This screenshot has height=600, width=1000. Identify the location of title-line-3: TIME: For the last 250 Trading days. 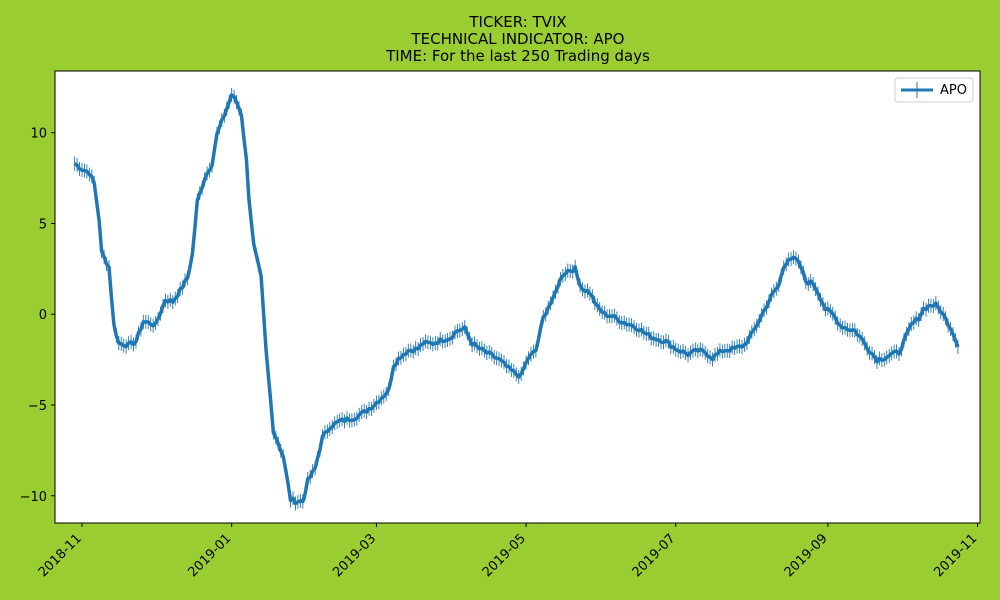
(517, 56).